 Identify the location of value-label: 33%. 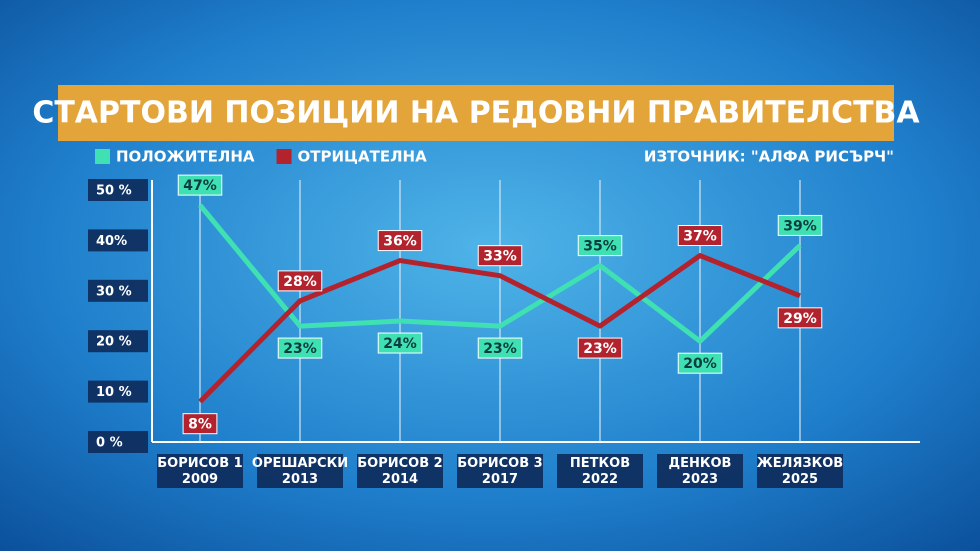
(500, 257).